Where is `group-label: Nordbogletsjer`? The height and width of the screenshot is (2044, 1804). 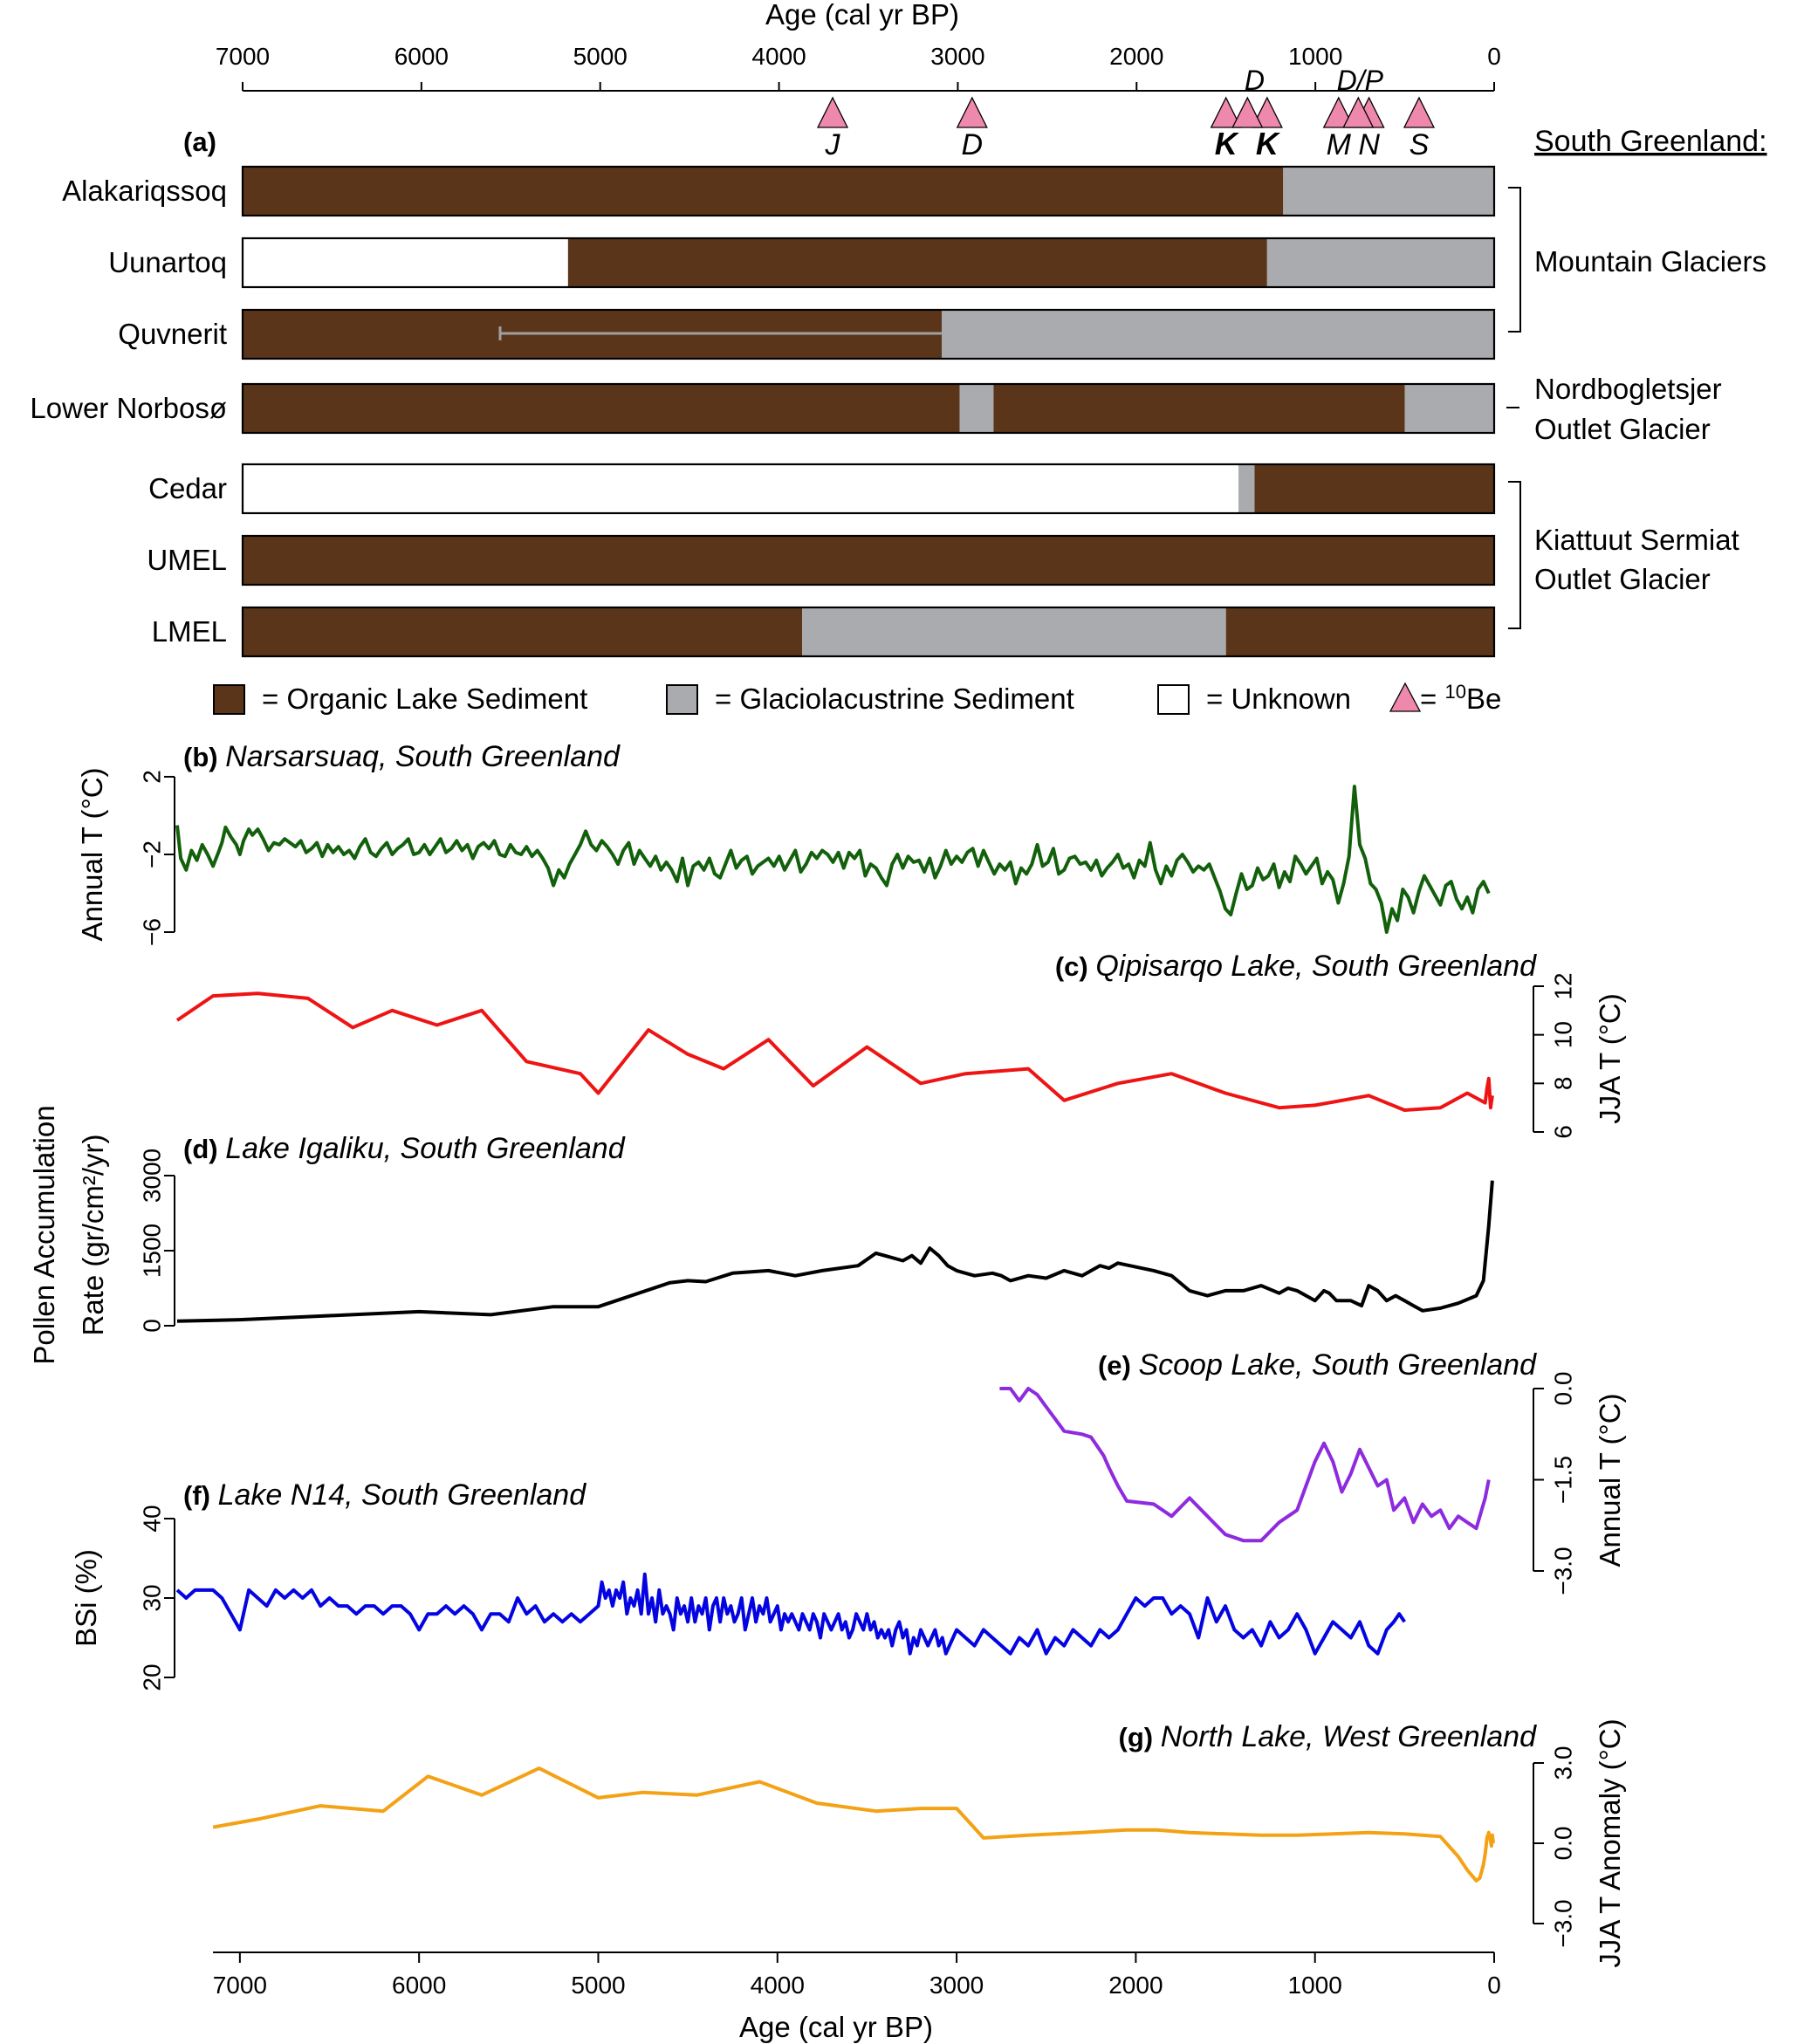 group-label: Nordbogletsjer is located at coordinates (1628, 389).